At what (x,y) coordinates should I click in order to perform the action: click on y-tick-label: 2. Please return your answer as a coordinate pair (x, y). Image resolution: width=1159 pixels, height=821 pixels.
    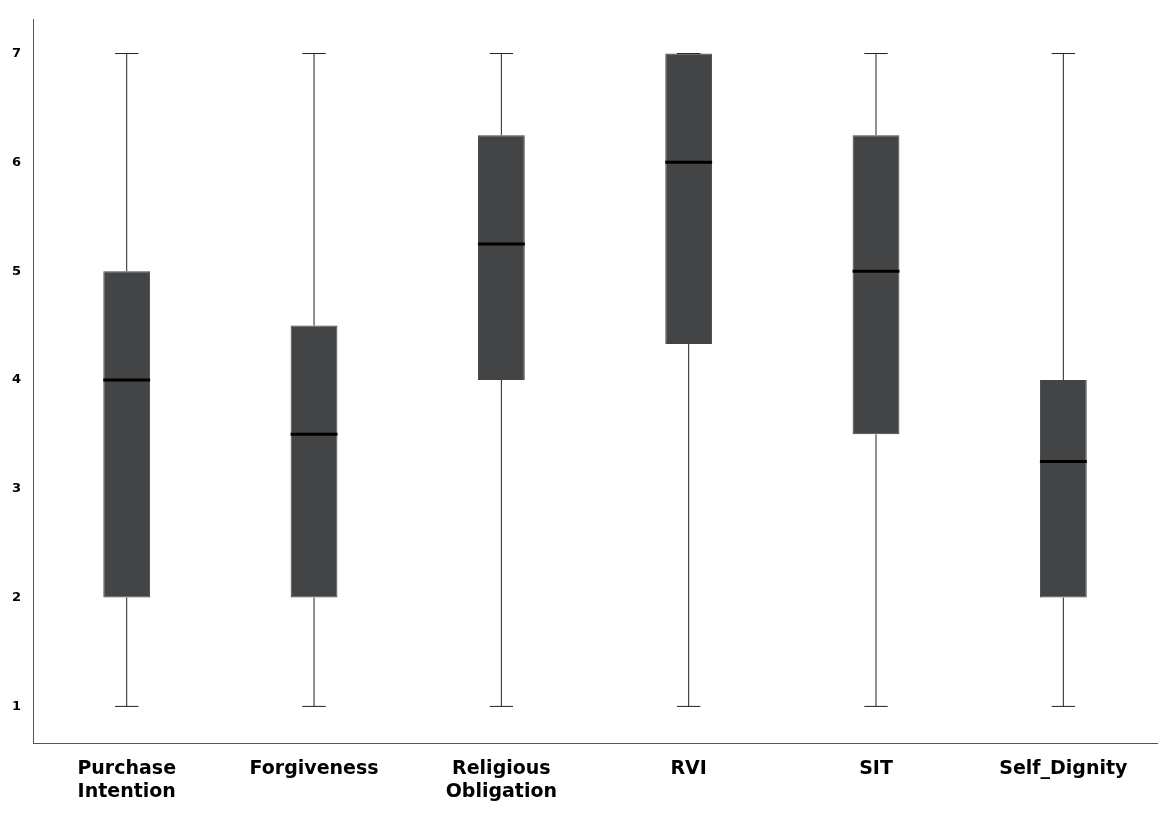
    Looking at the image, I should click on (17, 596).